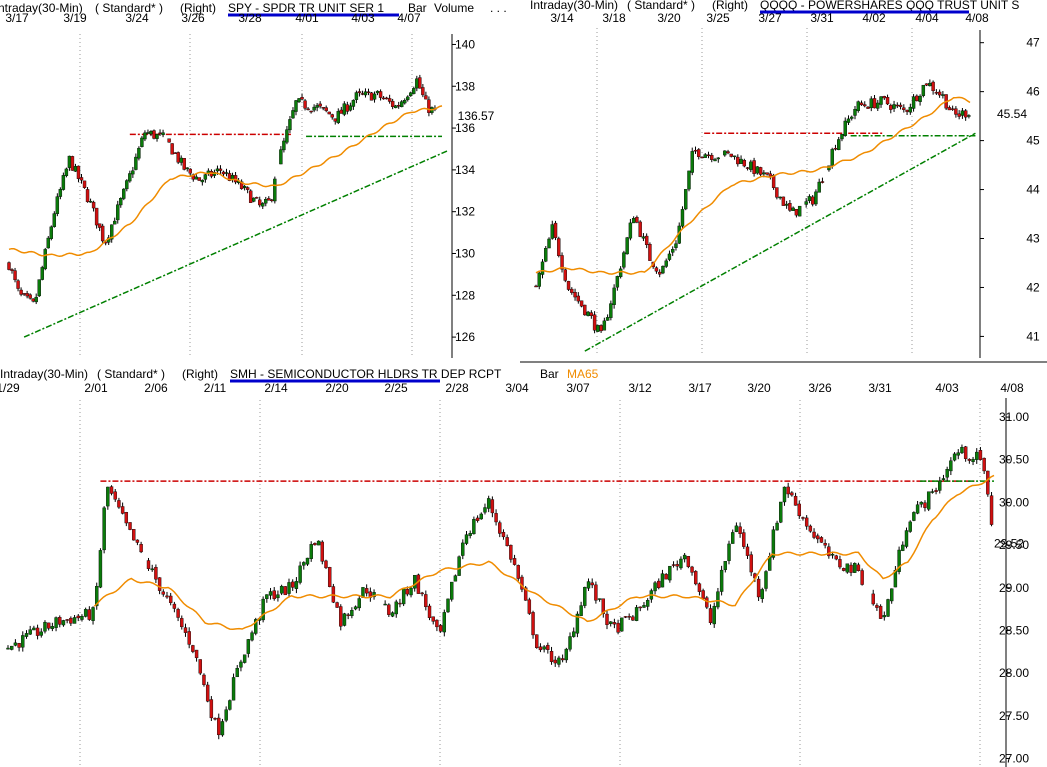 The image size is (1047, 767). I want to click on qqq-trend-line, so click(780, 242).